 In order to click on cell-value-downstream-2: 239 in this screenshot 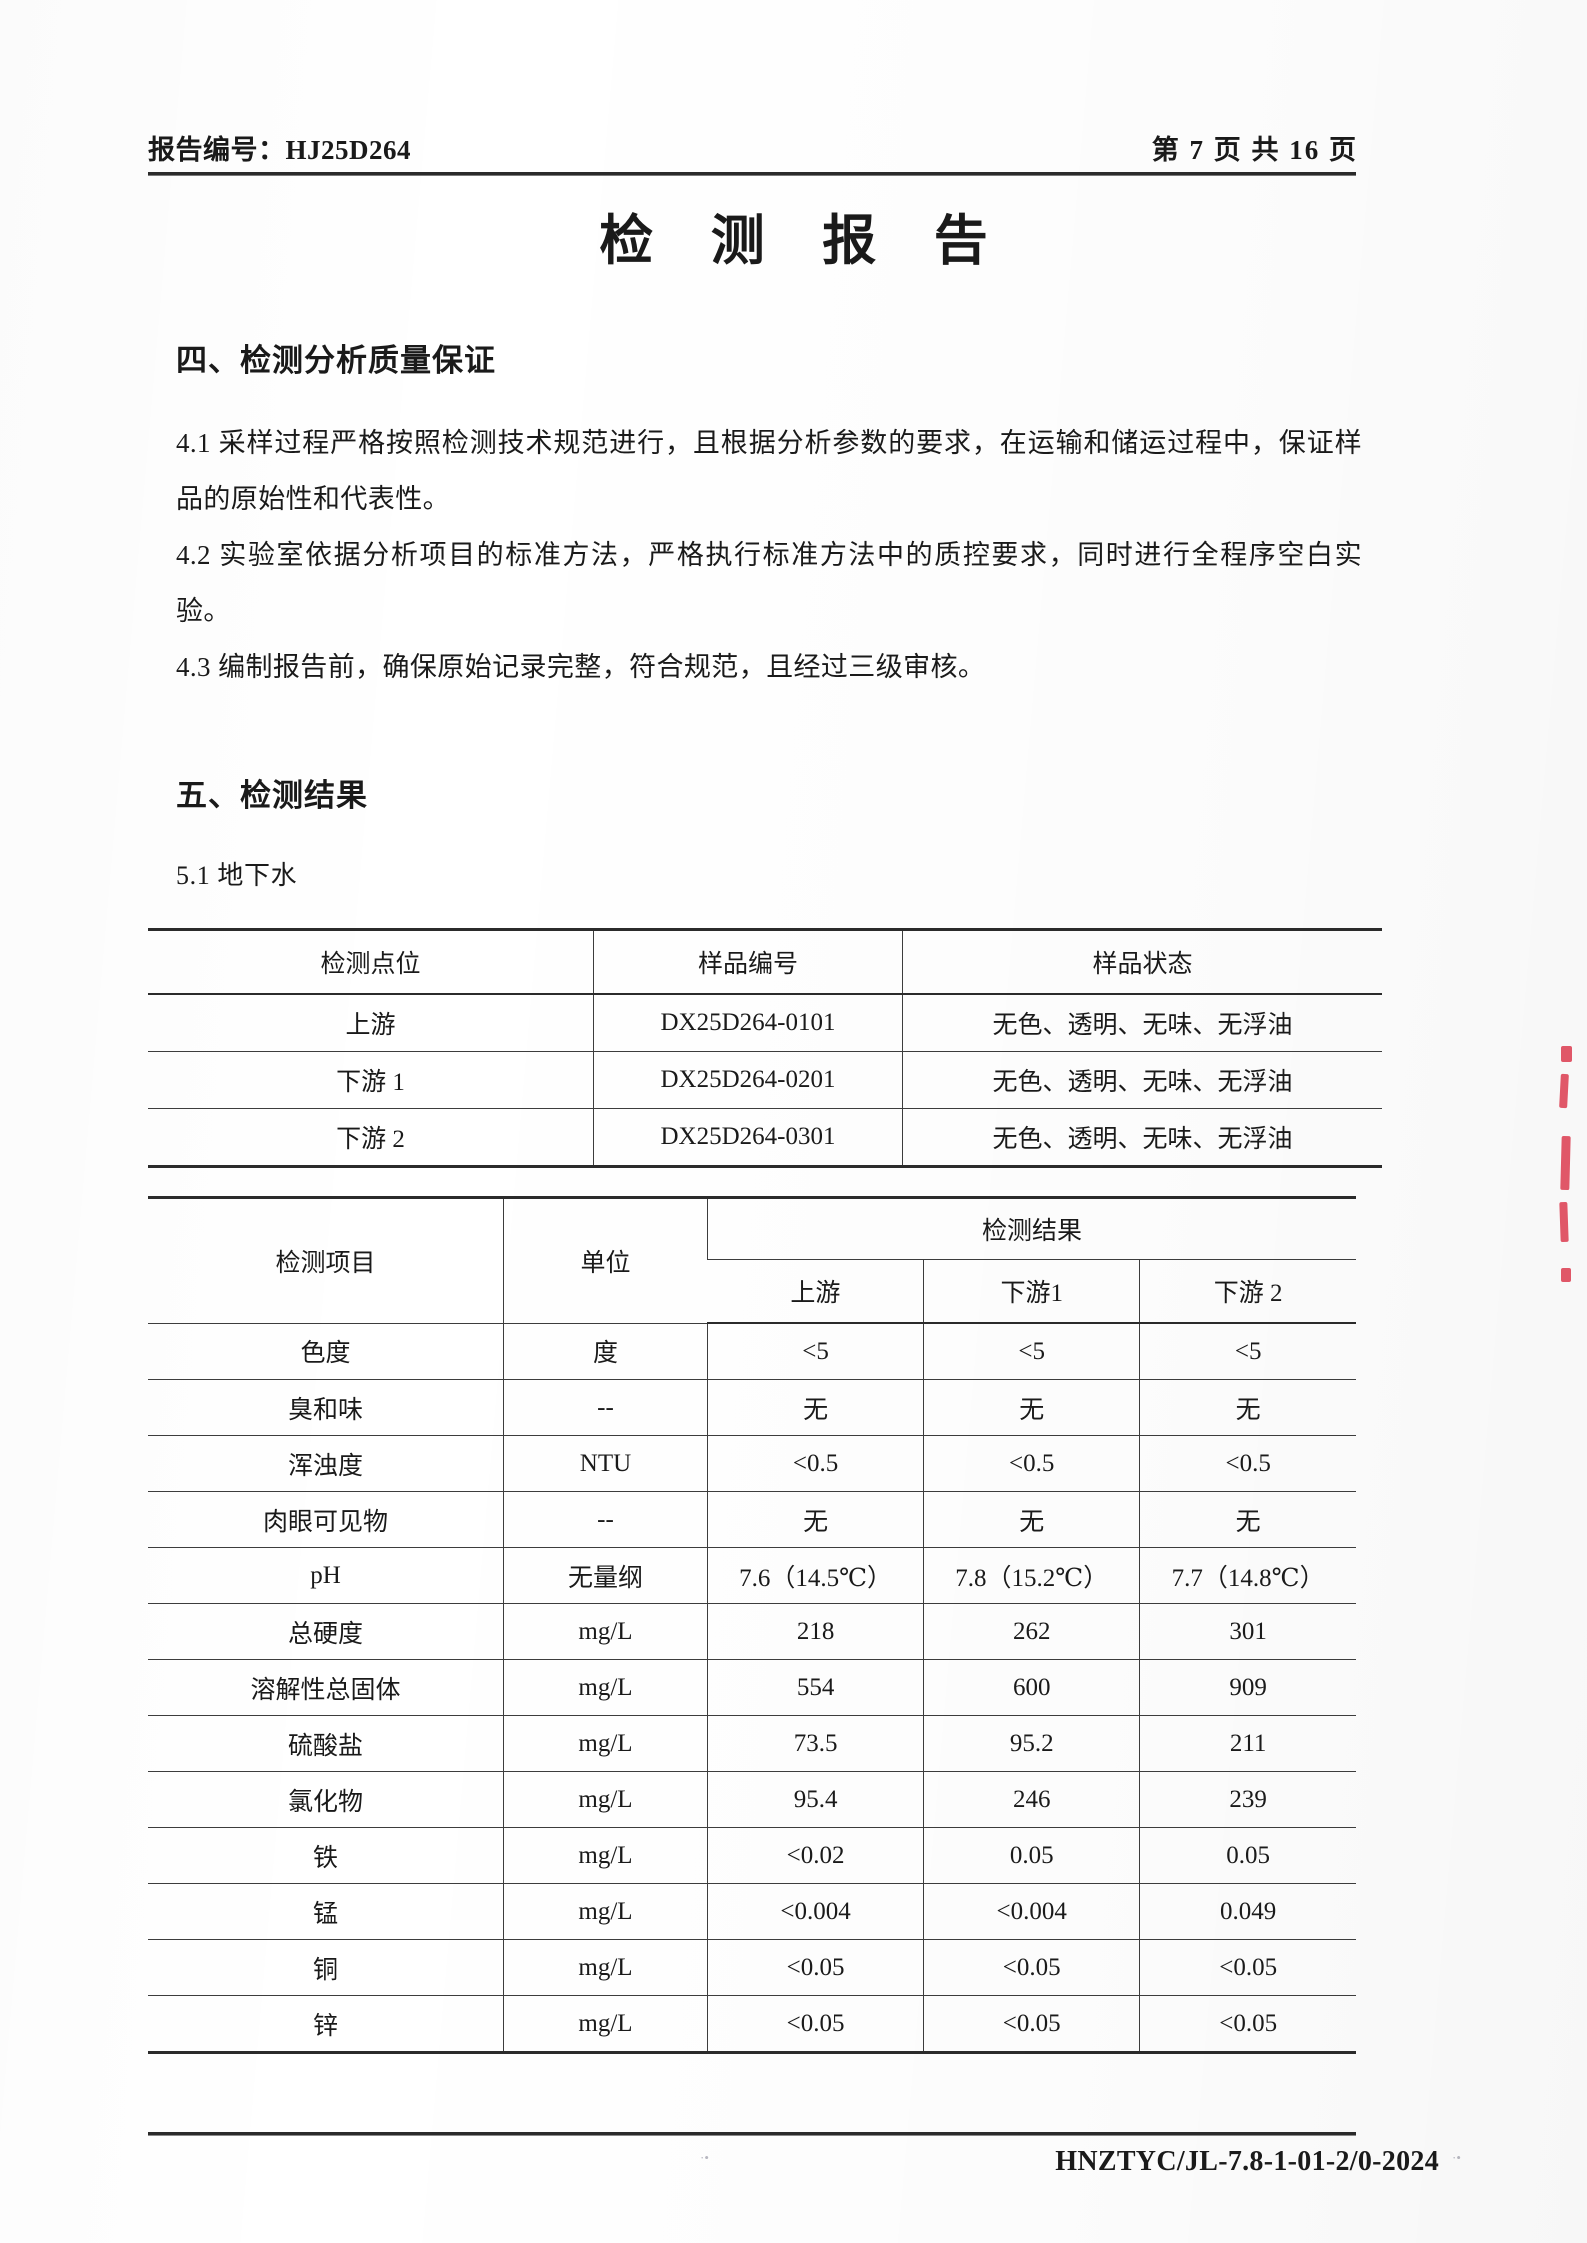, I will do `click(1247, 1799)`.